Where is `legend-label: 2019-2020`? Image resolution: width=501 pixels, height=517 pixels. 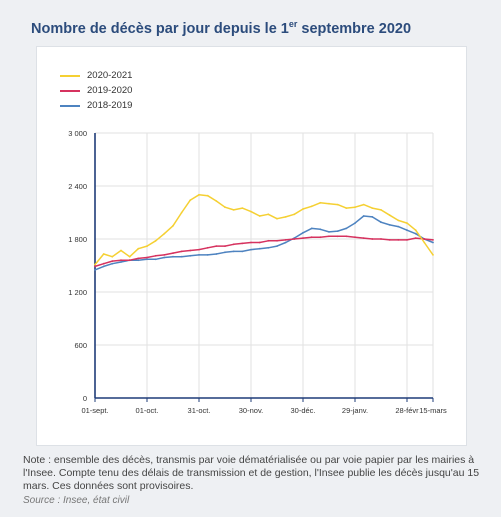 legend-label: 2019-2020 is located at coordinates (110, 90).